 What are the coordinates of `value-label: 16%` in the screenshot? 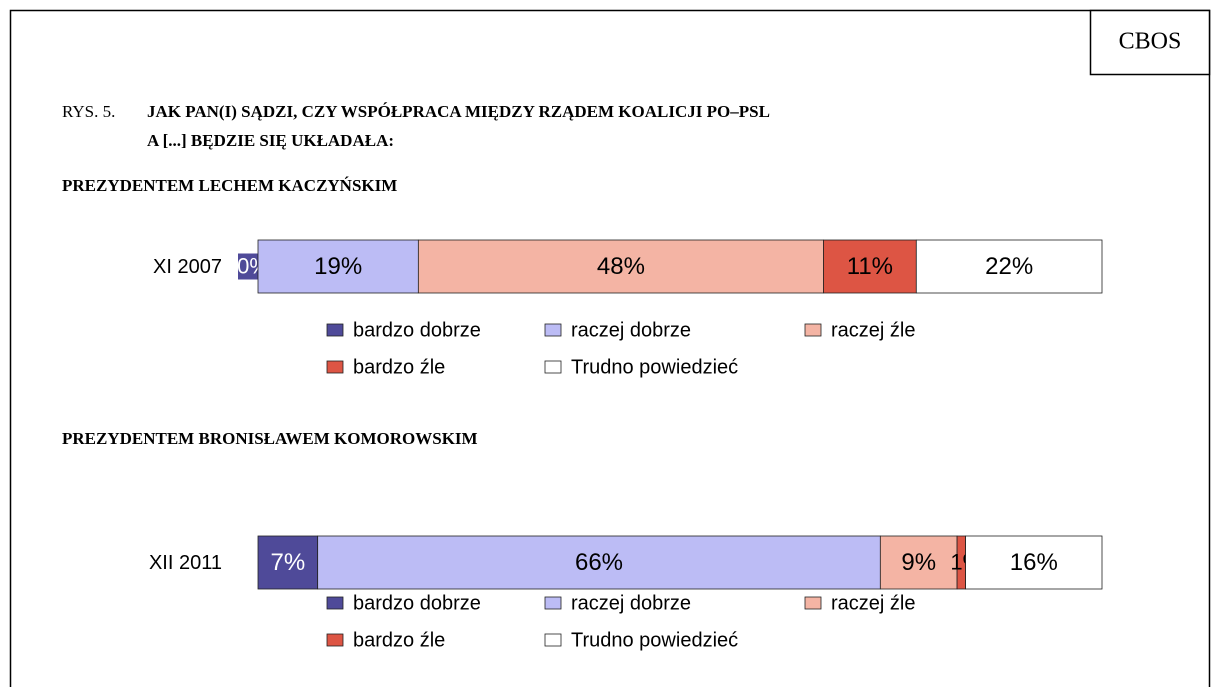 It's located at (1034, 562).